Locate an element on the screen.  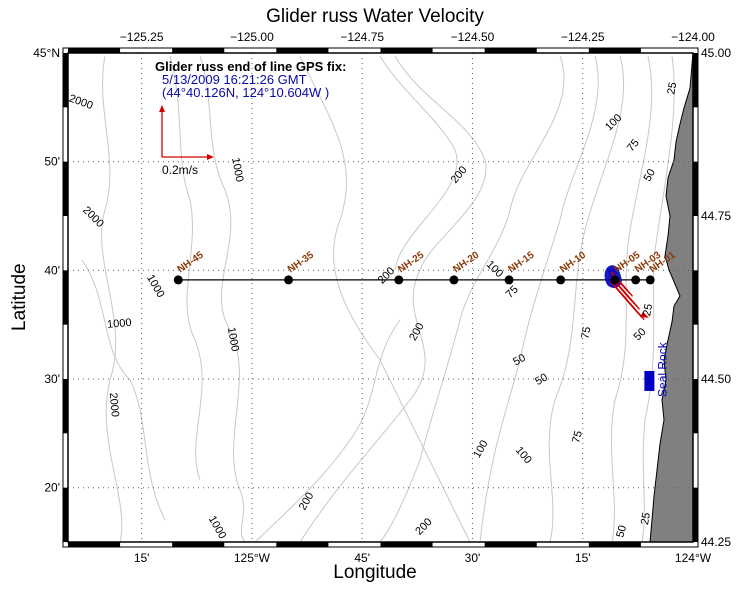
glider-track-path is located at coordinates (613, 269).